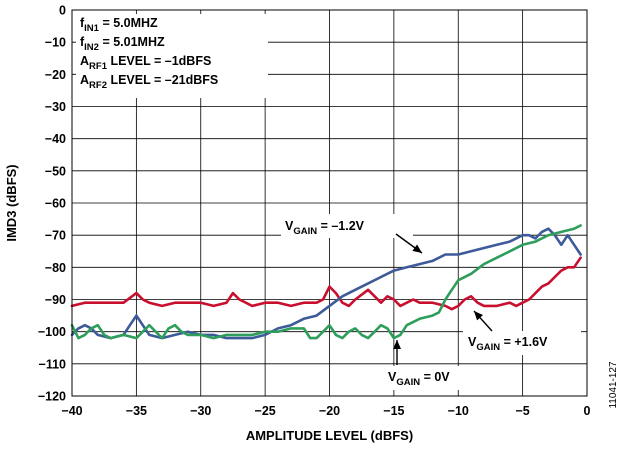 The width and height of the screenshot is (626, 450). Describe the element at coordinates (522, 411) in the screenshot. I see `x-tick-label: −5` at that location.